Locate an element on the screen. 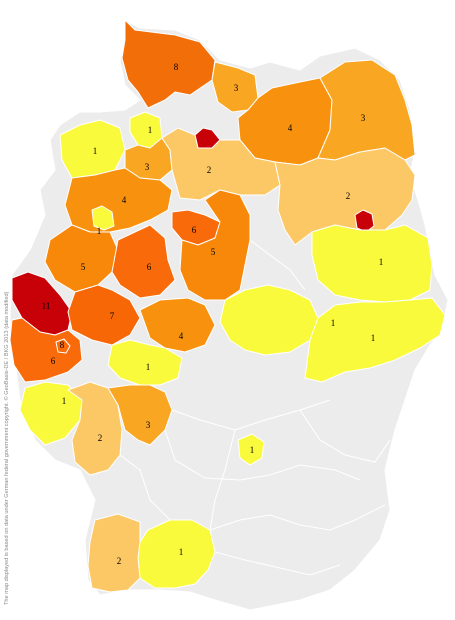 Image resolution: width=455 pixels, height=620 pixels. region-label-schleswig-holstein-north: 8 is located at coordinates (176, 67).